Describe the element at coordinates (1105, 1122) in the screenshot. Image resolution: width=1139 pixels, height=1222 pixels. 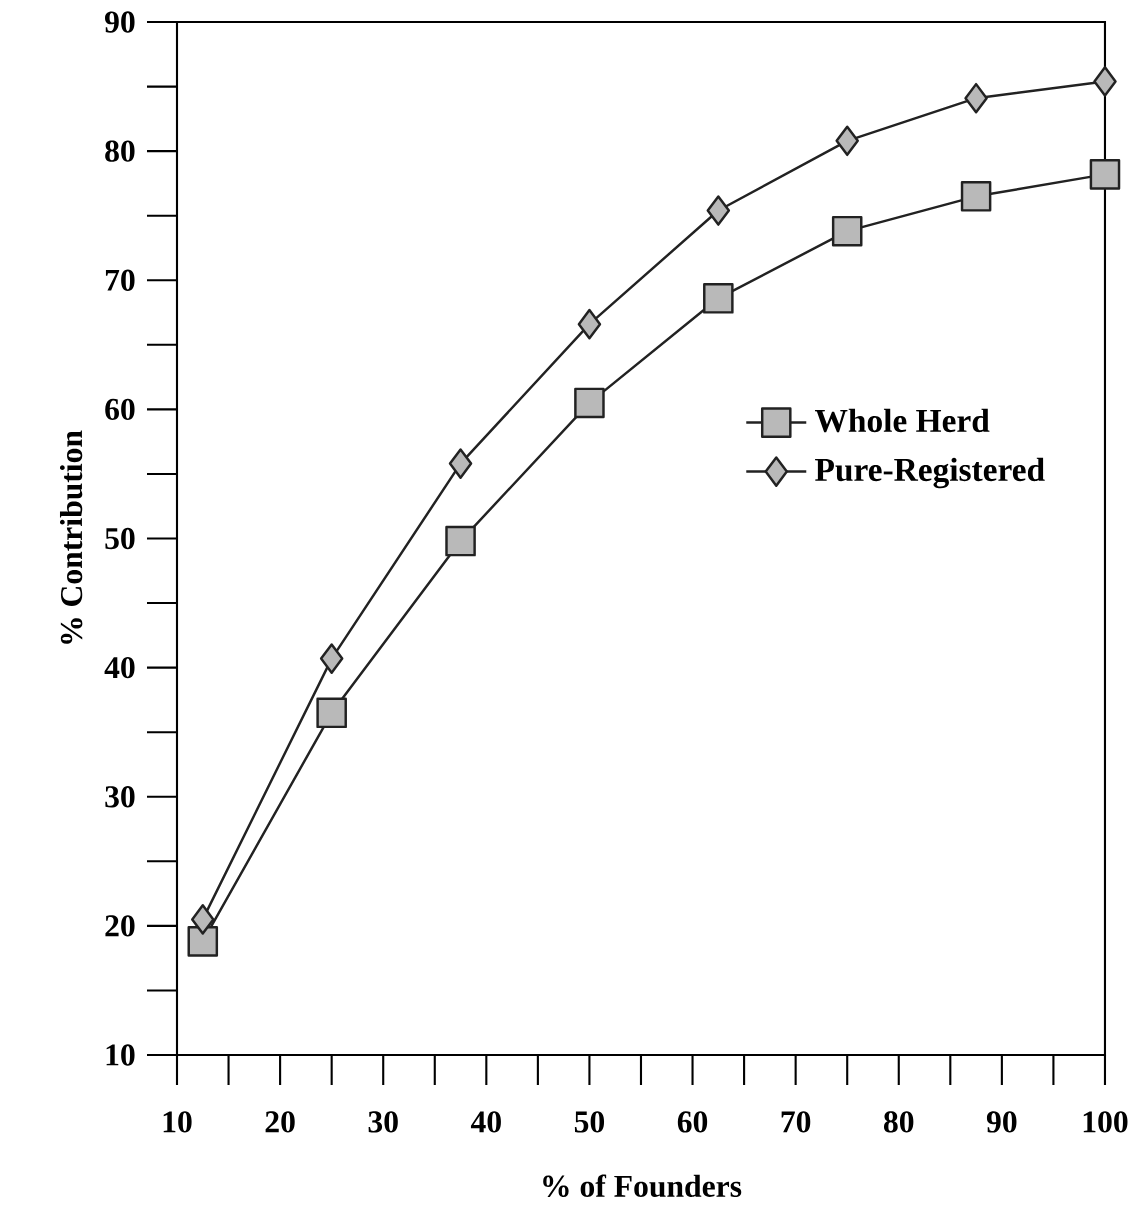
I see `x-tick-label: 100` at that location.